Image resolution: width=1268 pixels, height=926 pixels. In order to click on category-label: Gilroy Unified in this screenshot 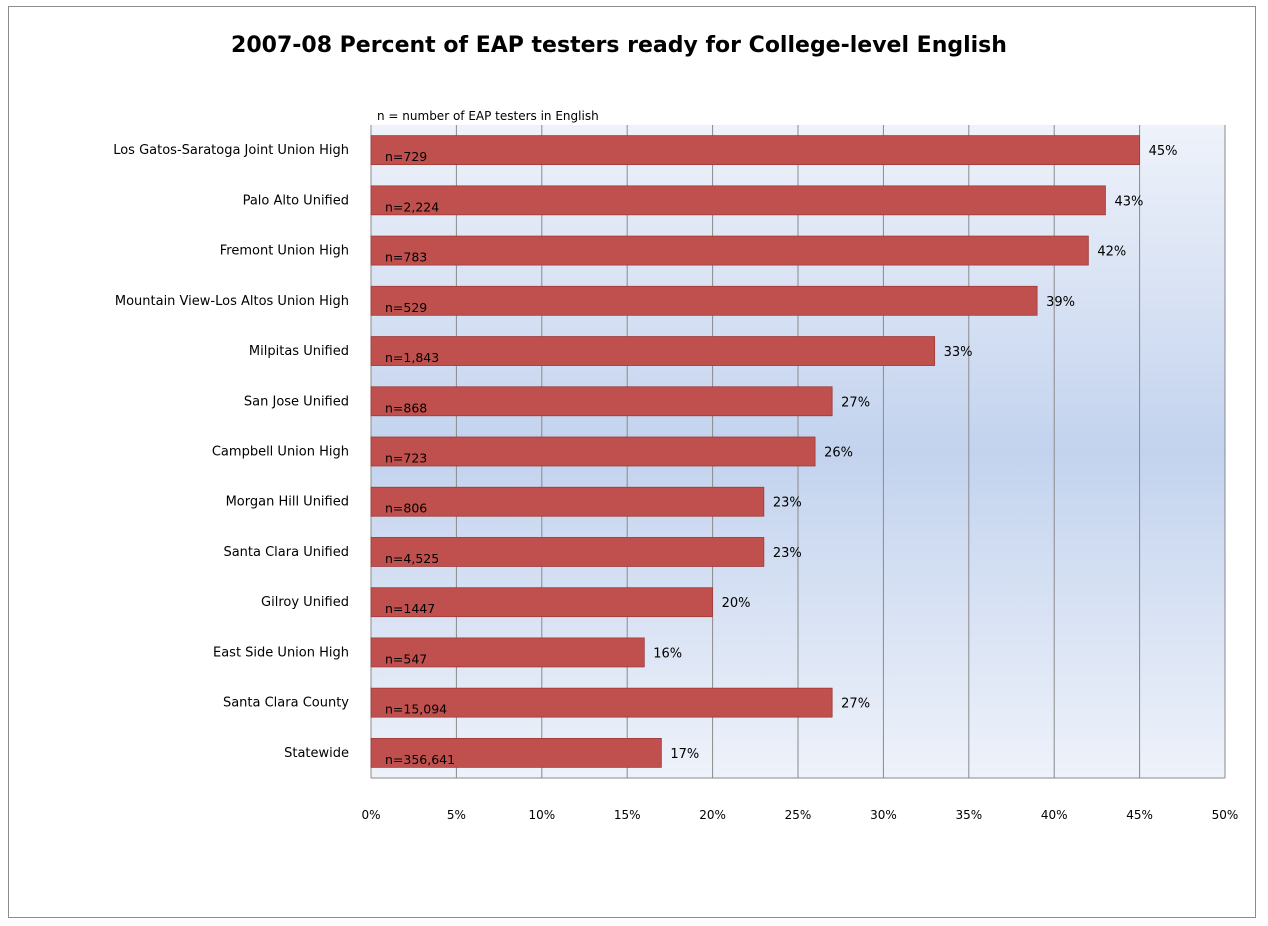, I will do `click(305, 602)`.